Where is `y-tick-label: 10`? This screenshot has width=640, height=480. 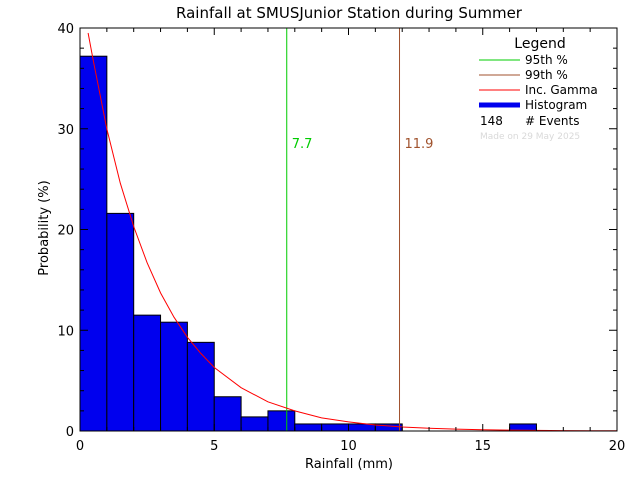 y-tick-label: 10 is located at coordinates (65, 331).